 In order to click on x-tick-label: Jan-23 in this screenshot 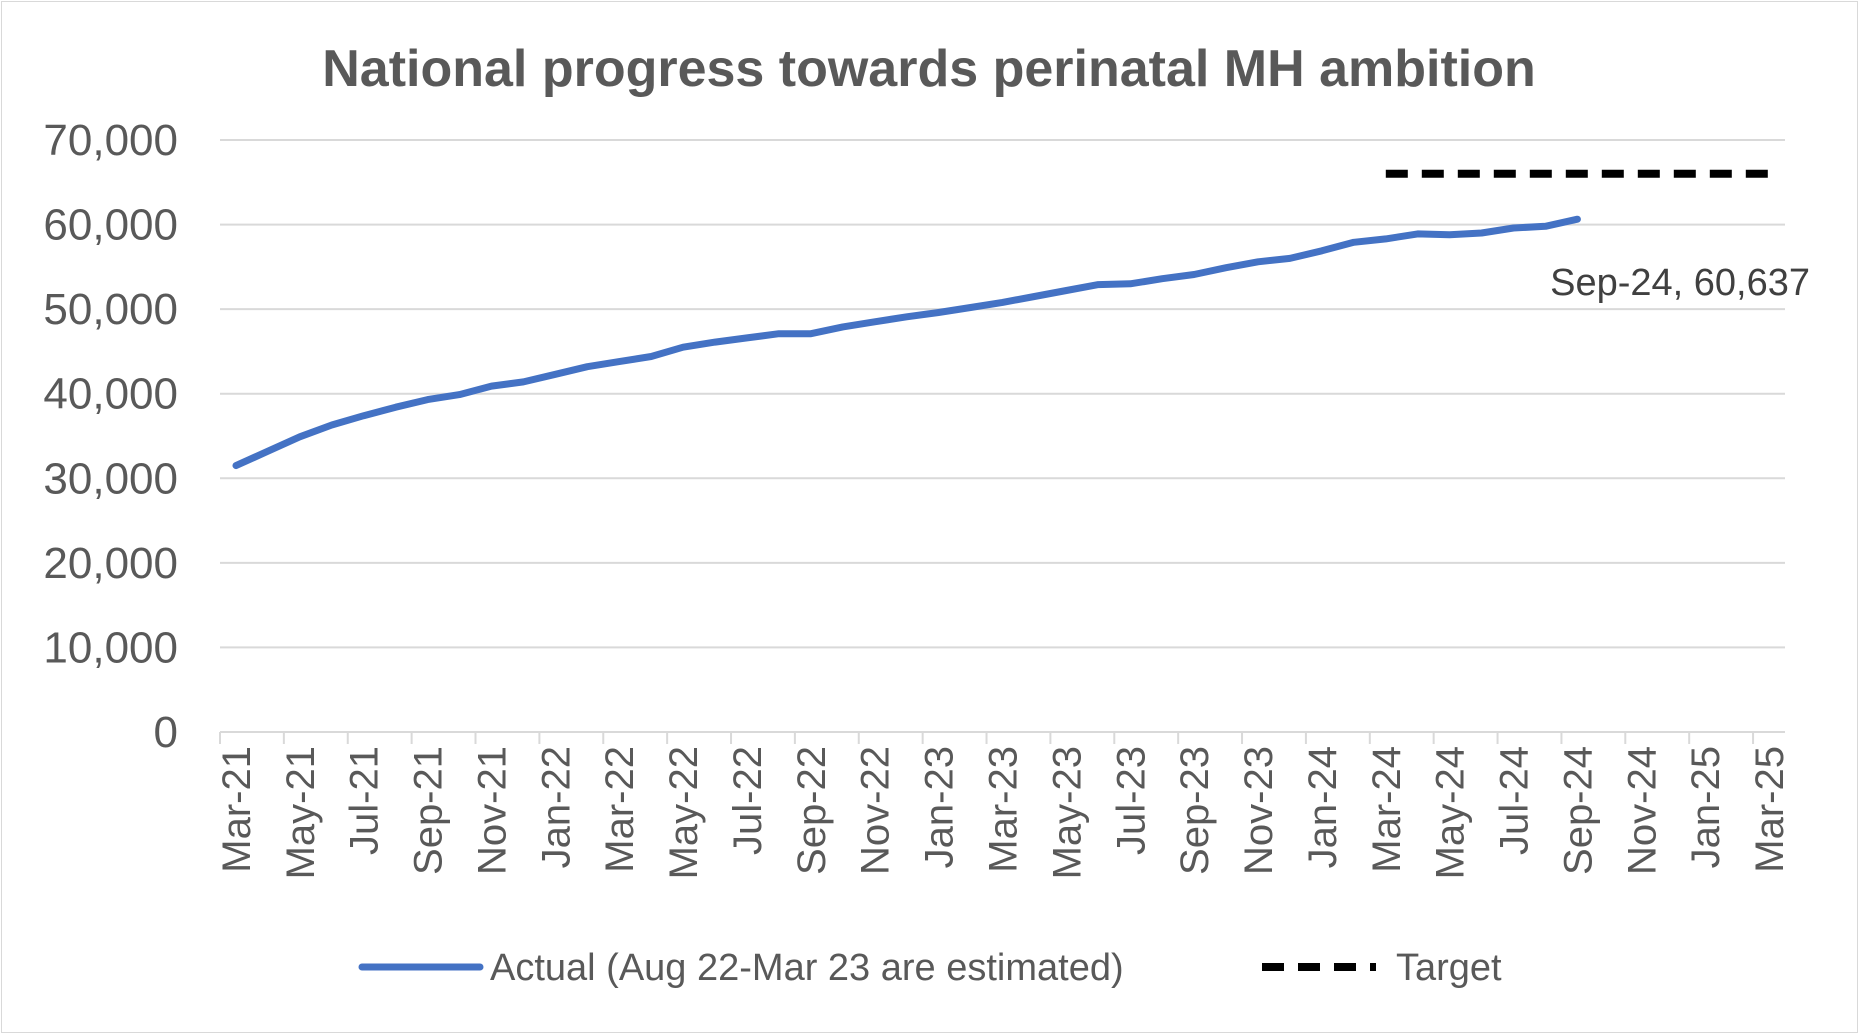, I will do `click(940, 807)`.